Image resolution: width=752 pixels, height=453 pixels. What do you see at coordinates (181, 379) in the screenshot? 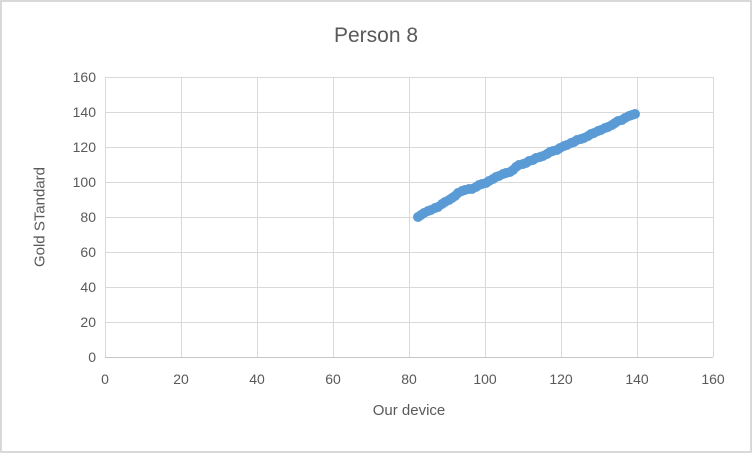
I see `x-axis-tick-label: 20` at bounding box center [181, 379].